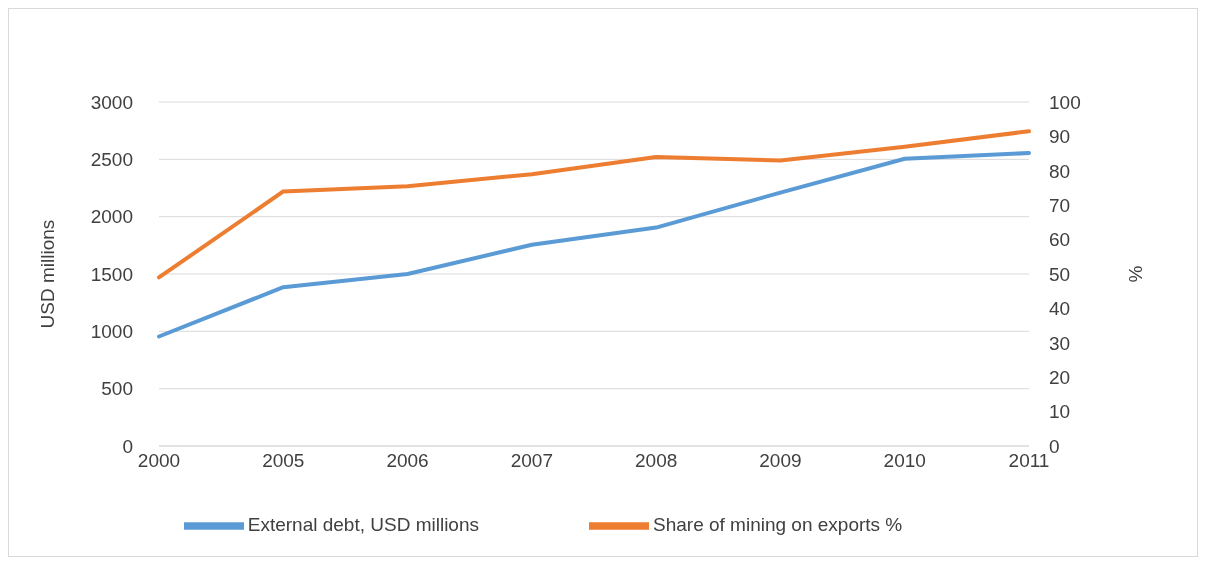 This screenshot has width=1206, height=565. I want to click on x-tick-label: 2009, so click(780, 461).